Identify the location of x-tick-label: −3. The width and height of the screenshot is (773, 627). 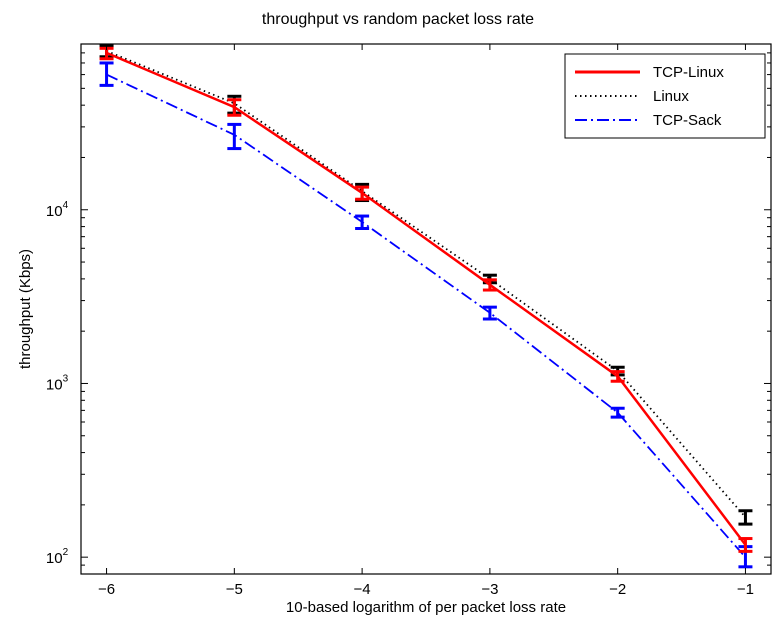
(489, 589).